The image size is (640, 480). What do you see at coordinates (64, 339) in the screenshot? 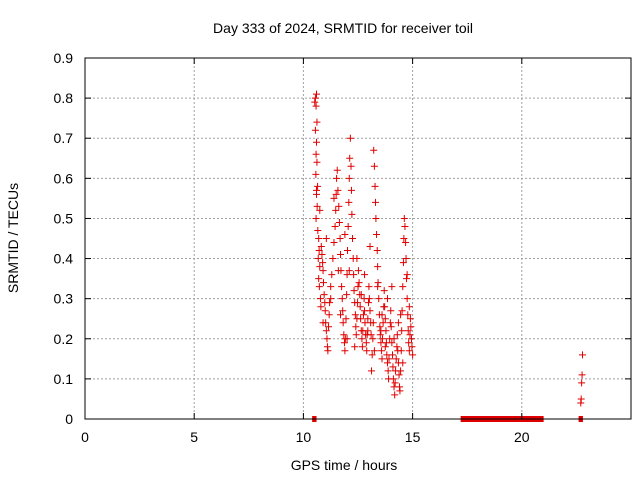
I see `y-tick-label: 0.2` at bounding box center [64, 339].